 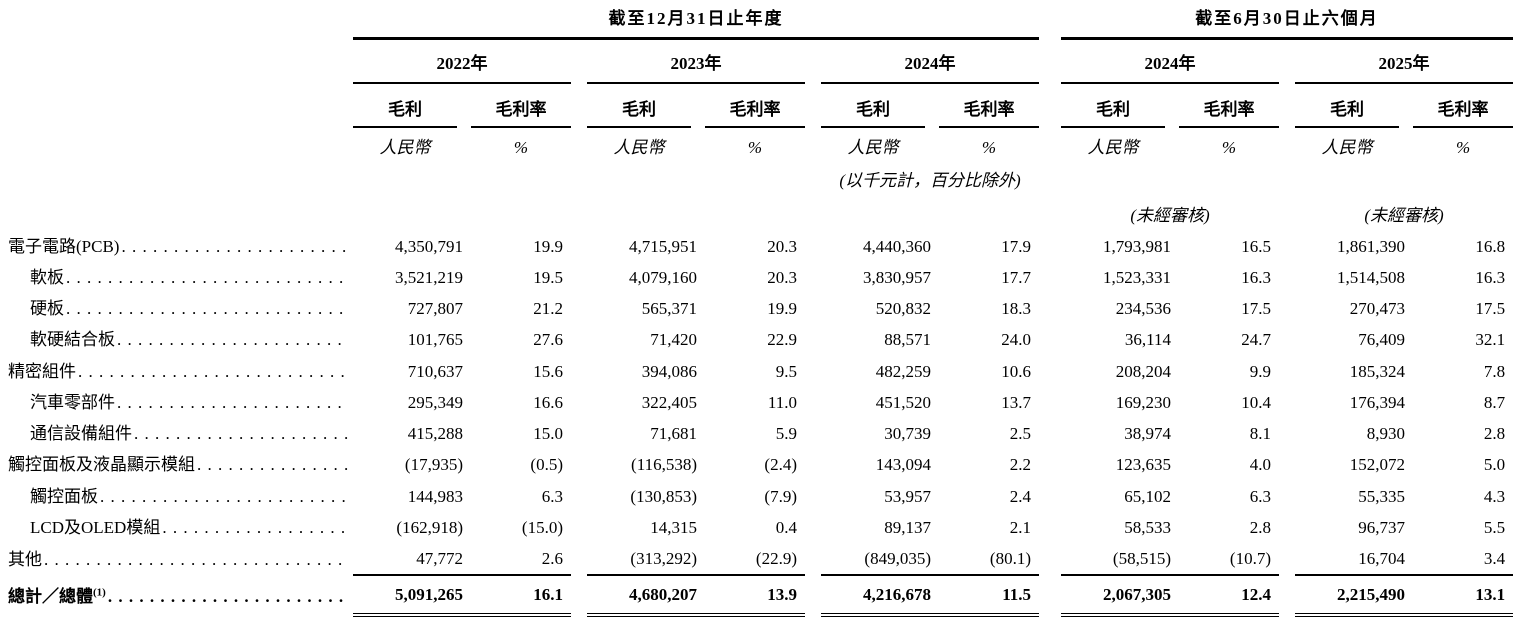 I want to click on gross-profit-value: 270,473, so click(x=1377, y=308).